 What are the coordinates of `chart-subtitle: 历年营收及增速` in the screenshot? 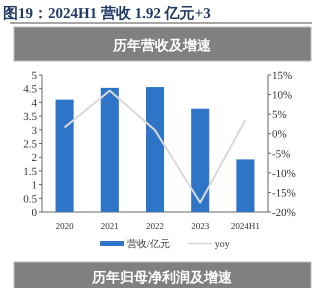 It's located at (162, 46).